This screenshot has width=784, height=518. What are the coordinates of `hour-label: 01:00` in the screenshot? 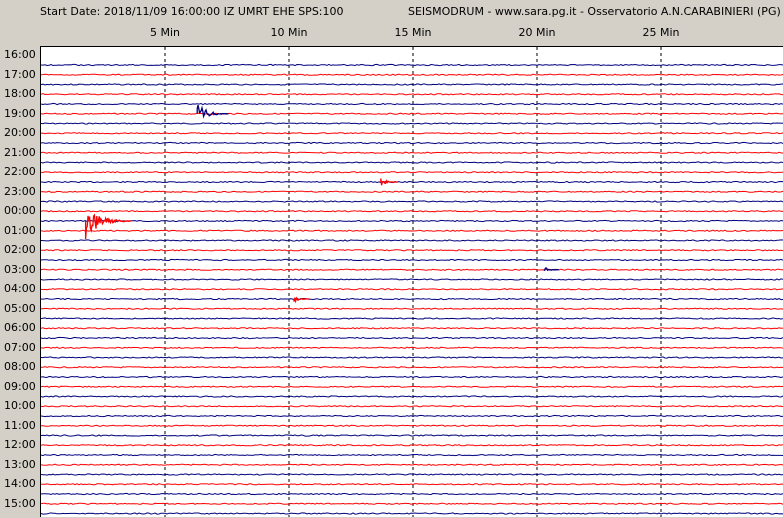 It's located at (20, 230).